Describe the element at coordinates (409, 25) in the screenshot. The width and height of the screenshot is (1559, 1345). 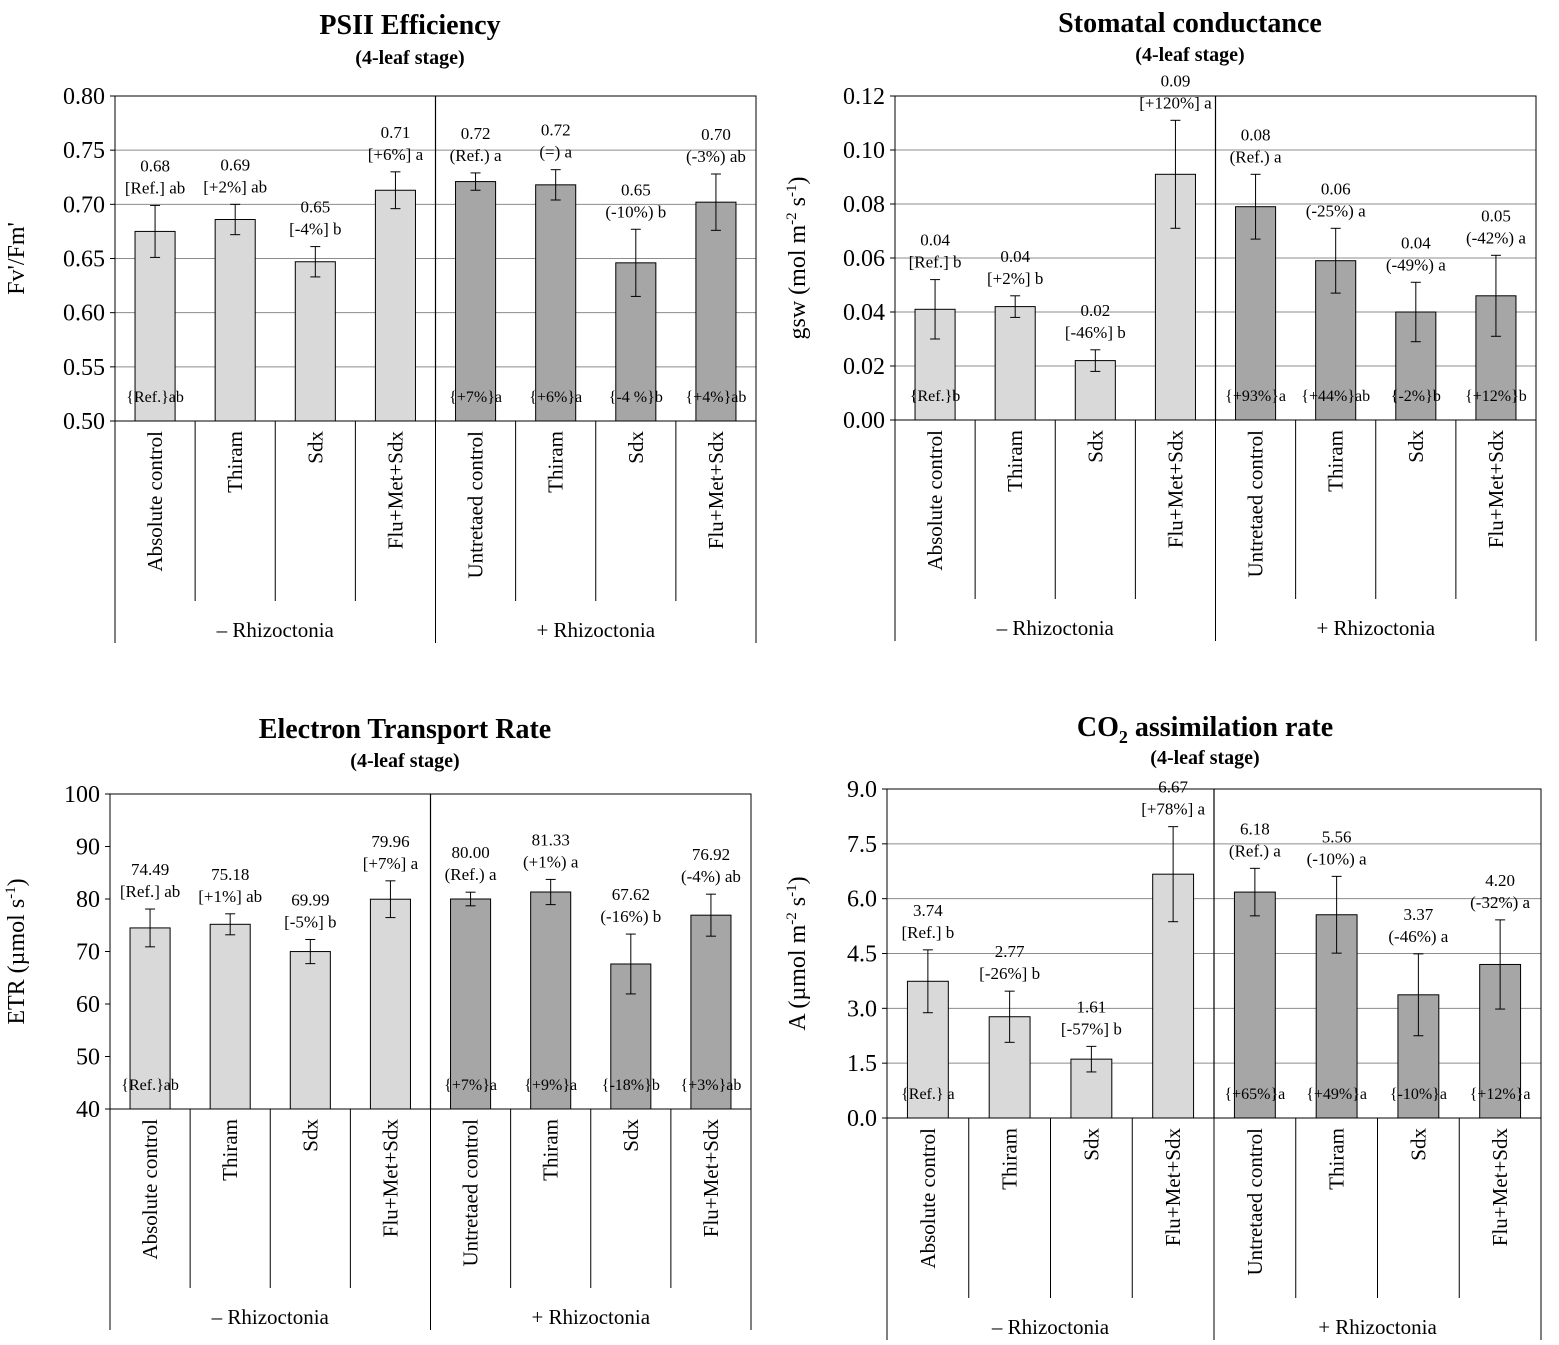
I see `chart-title: PSII Efficiency` at that location.